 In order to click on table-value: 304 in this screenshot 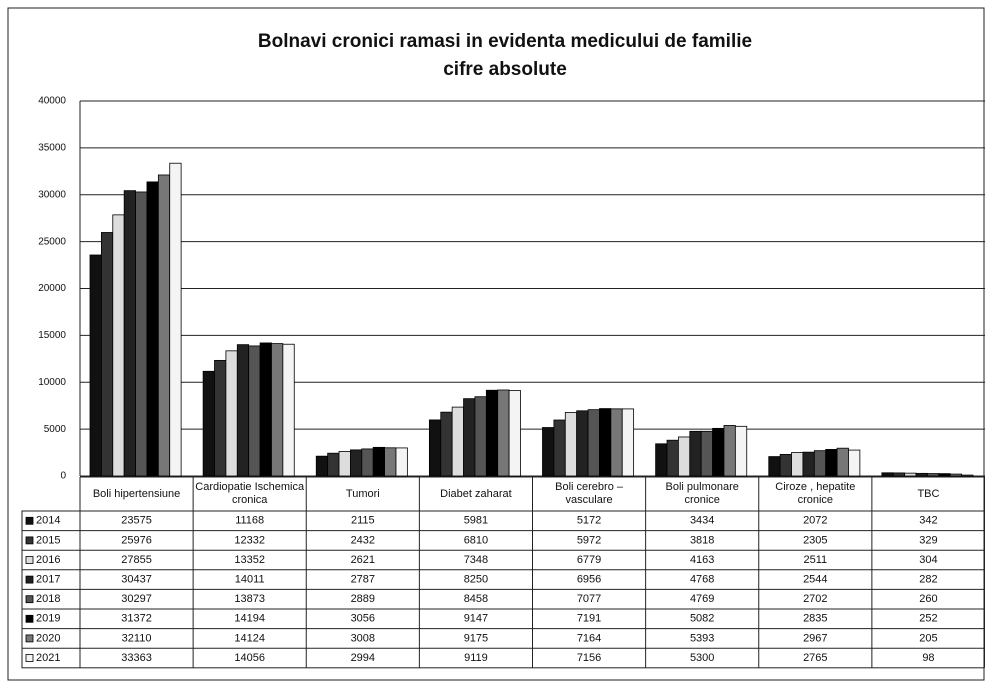, I will do `click(928, 560)`.